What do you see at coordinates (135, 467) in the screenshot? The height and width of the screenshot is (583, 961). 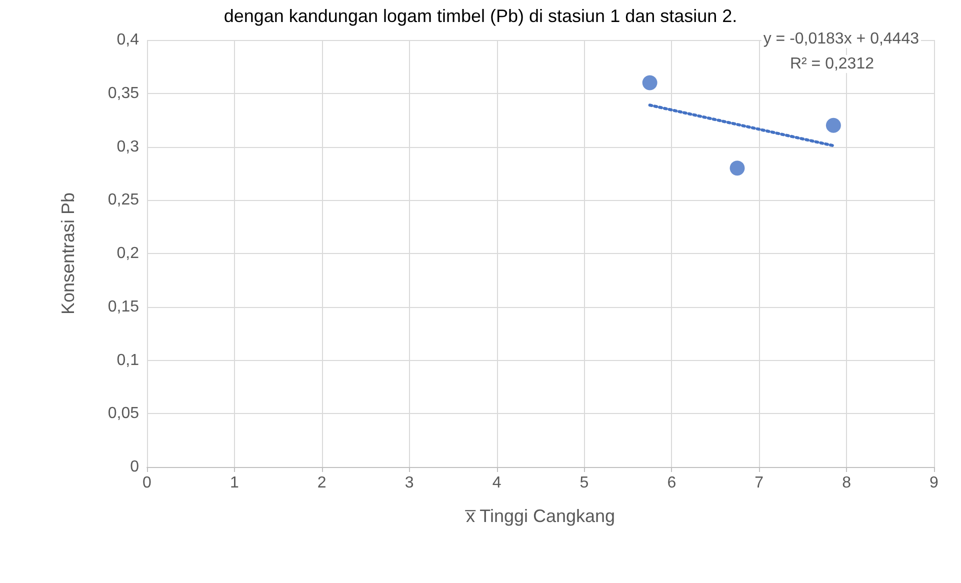 I see `y-tick-label: 0` at bounding box center [135, 467].